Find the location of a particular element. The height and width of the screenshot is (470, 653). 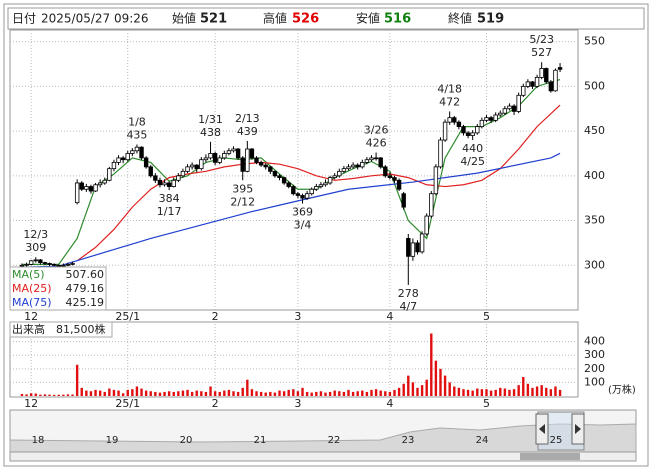

x-tick-label: 12 is located at coordinates (31, 403).